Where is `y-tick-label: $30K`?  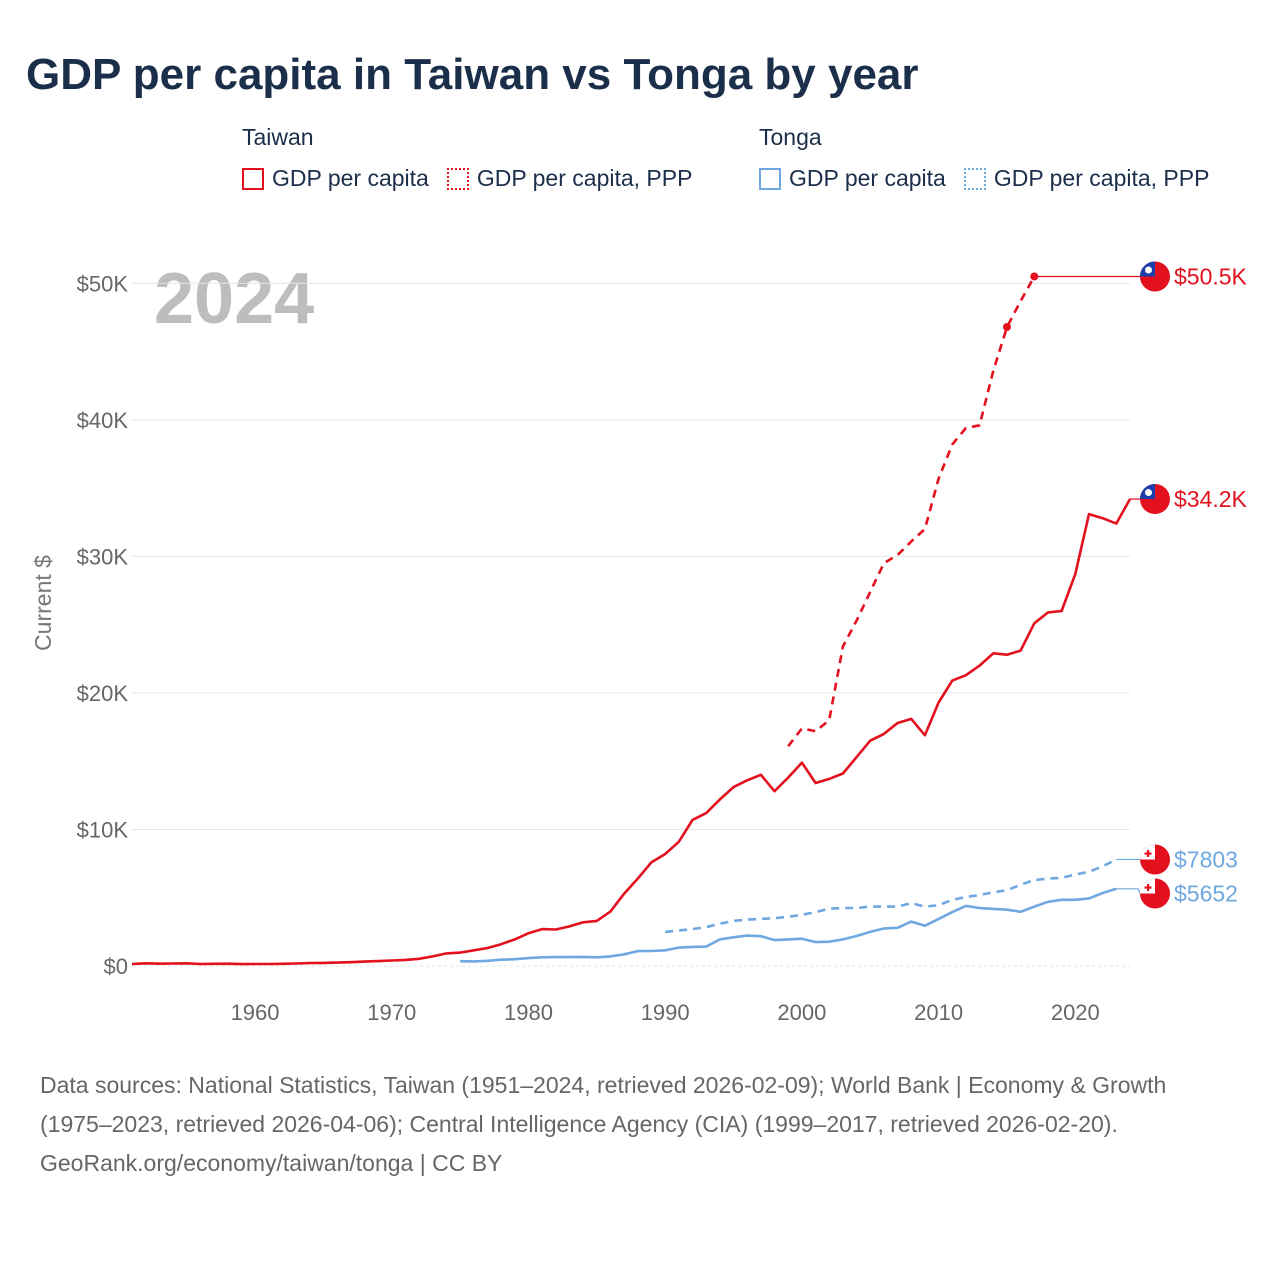
y-tick-label: $30K is located at coordinates (103, 556).